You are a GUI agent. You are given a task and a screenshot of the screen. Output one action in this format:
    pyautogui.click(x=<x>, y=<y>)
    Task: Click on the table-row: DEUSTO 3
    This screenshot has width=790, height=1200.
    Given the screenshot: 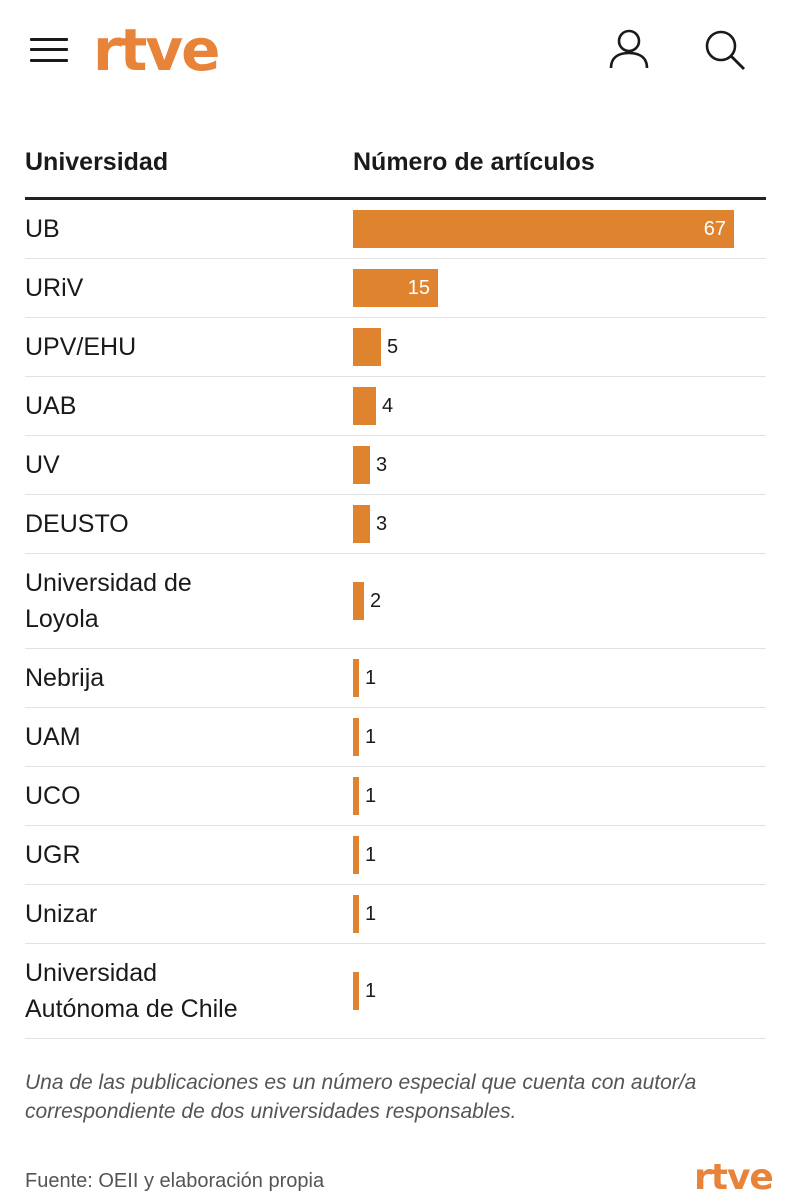 What is the action you would take?
    pyautogui.click(x=395, y=524)
    